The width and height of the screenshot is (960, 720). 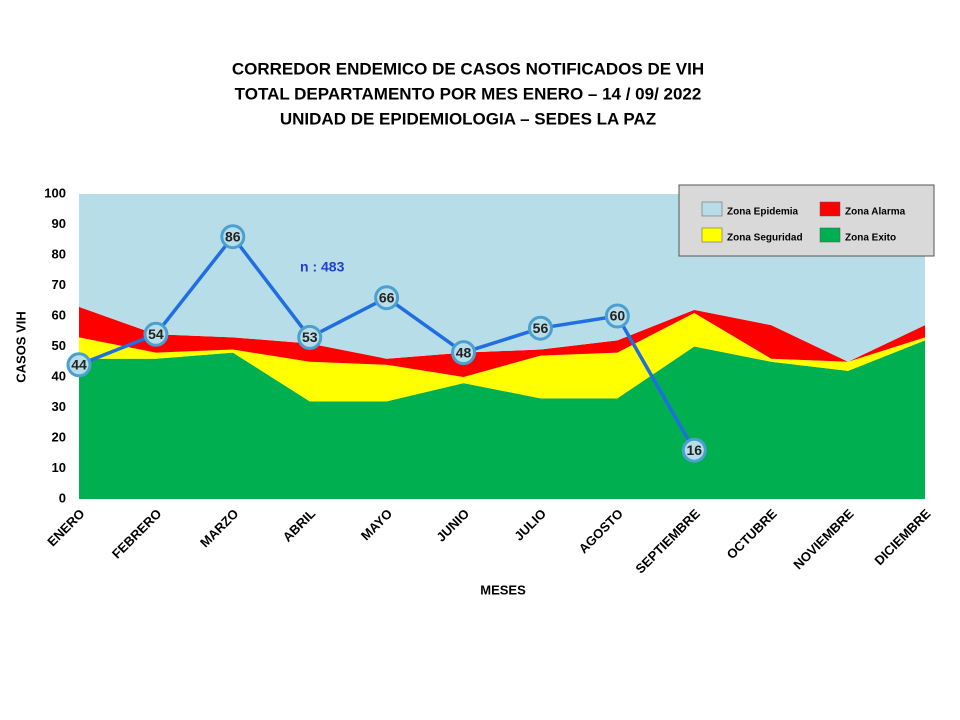 What do you see at coordinates (763, 212) in the screenshot?
I see `legend-label: Zona Epidemia` at bounding box center [763, 212].